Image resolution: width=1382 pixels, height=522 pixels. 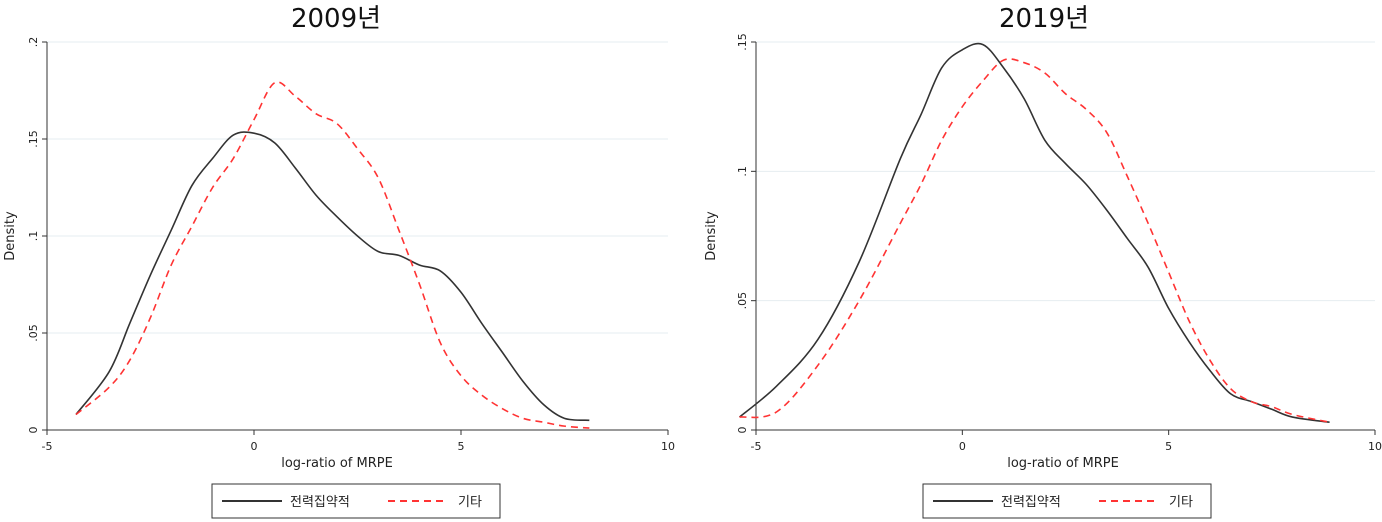 What do you see at coordinates (336, 19) in the screenshot?
I see `chart-title: 2009년` at bounding box center [336, 19].